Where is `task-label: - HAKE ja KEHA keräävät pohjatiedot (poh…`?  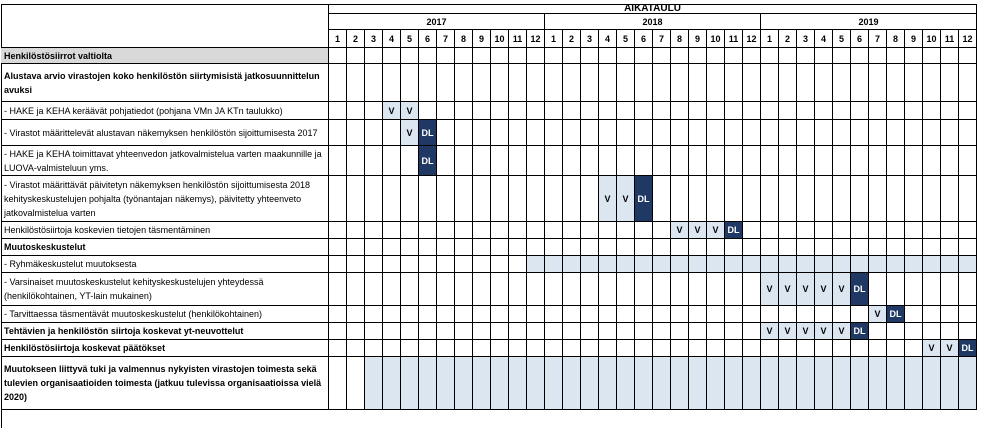
task-label: - HAKE ja KEHA keräävät pohjatiedot (poh… is located at coordinates (165, 111).